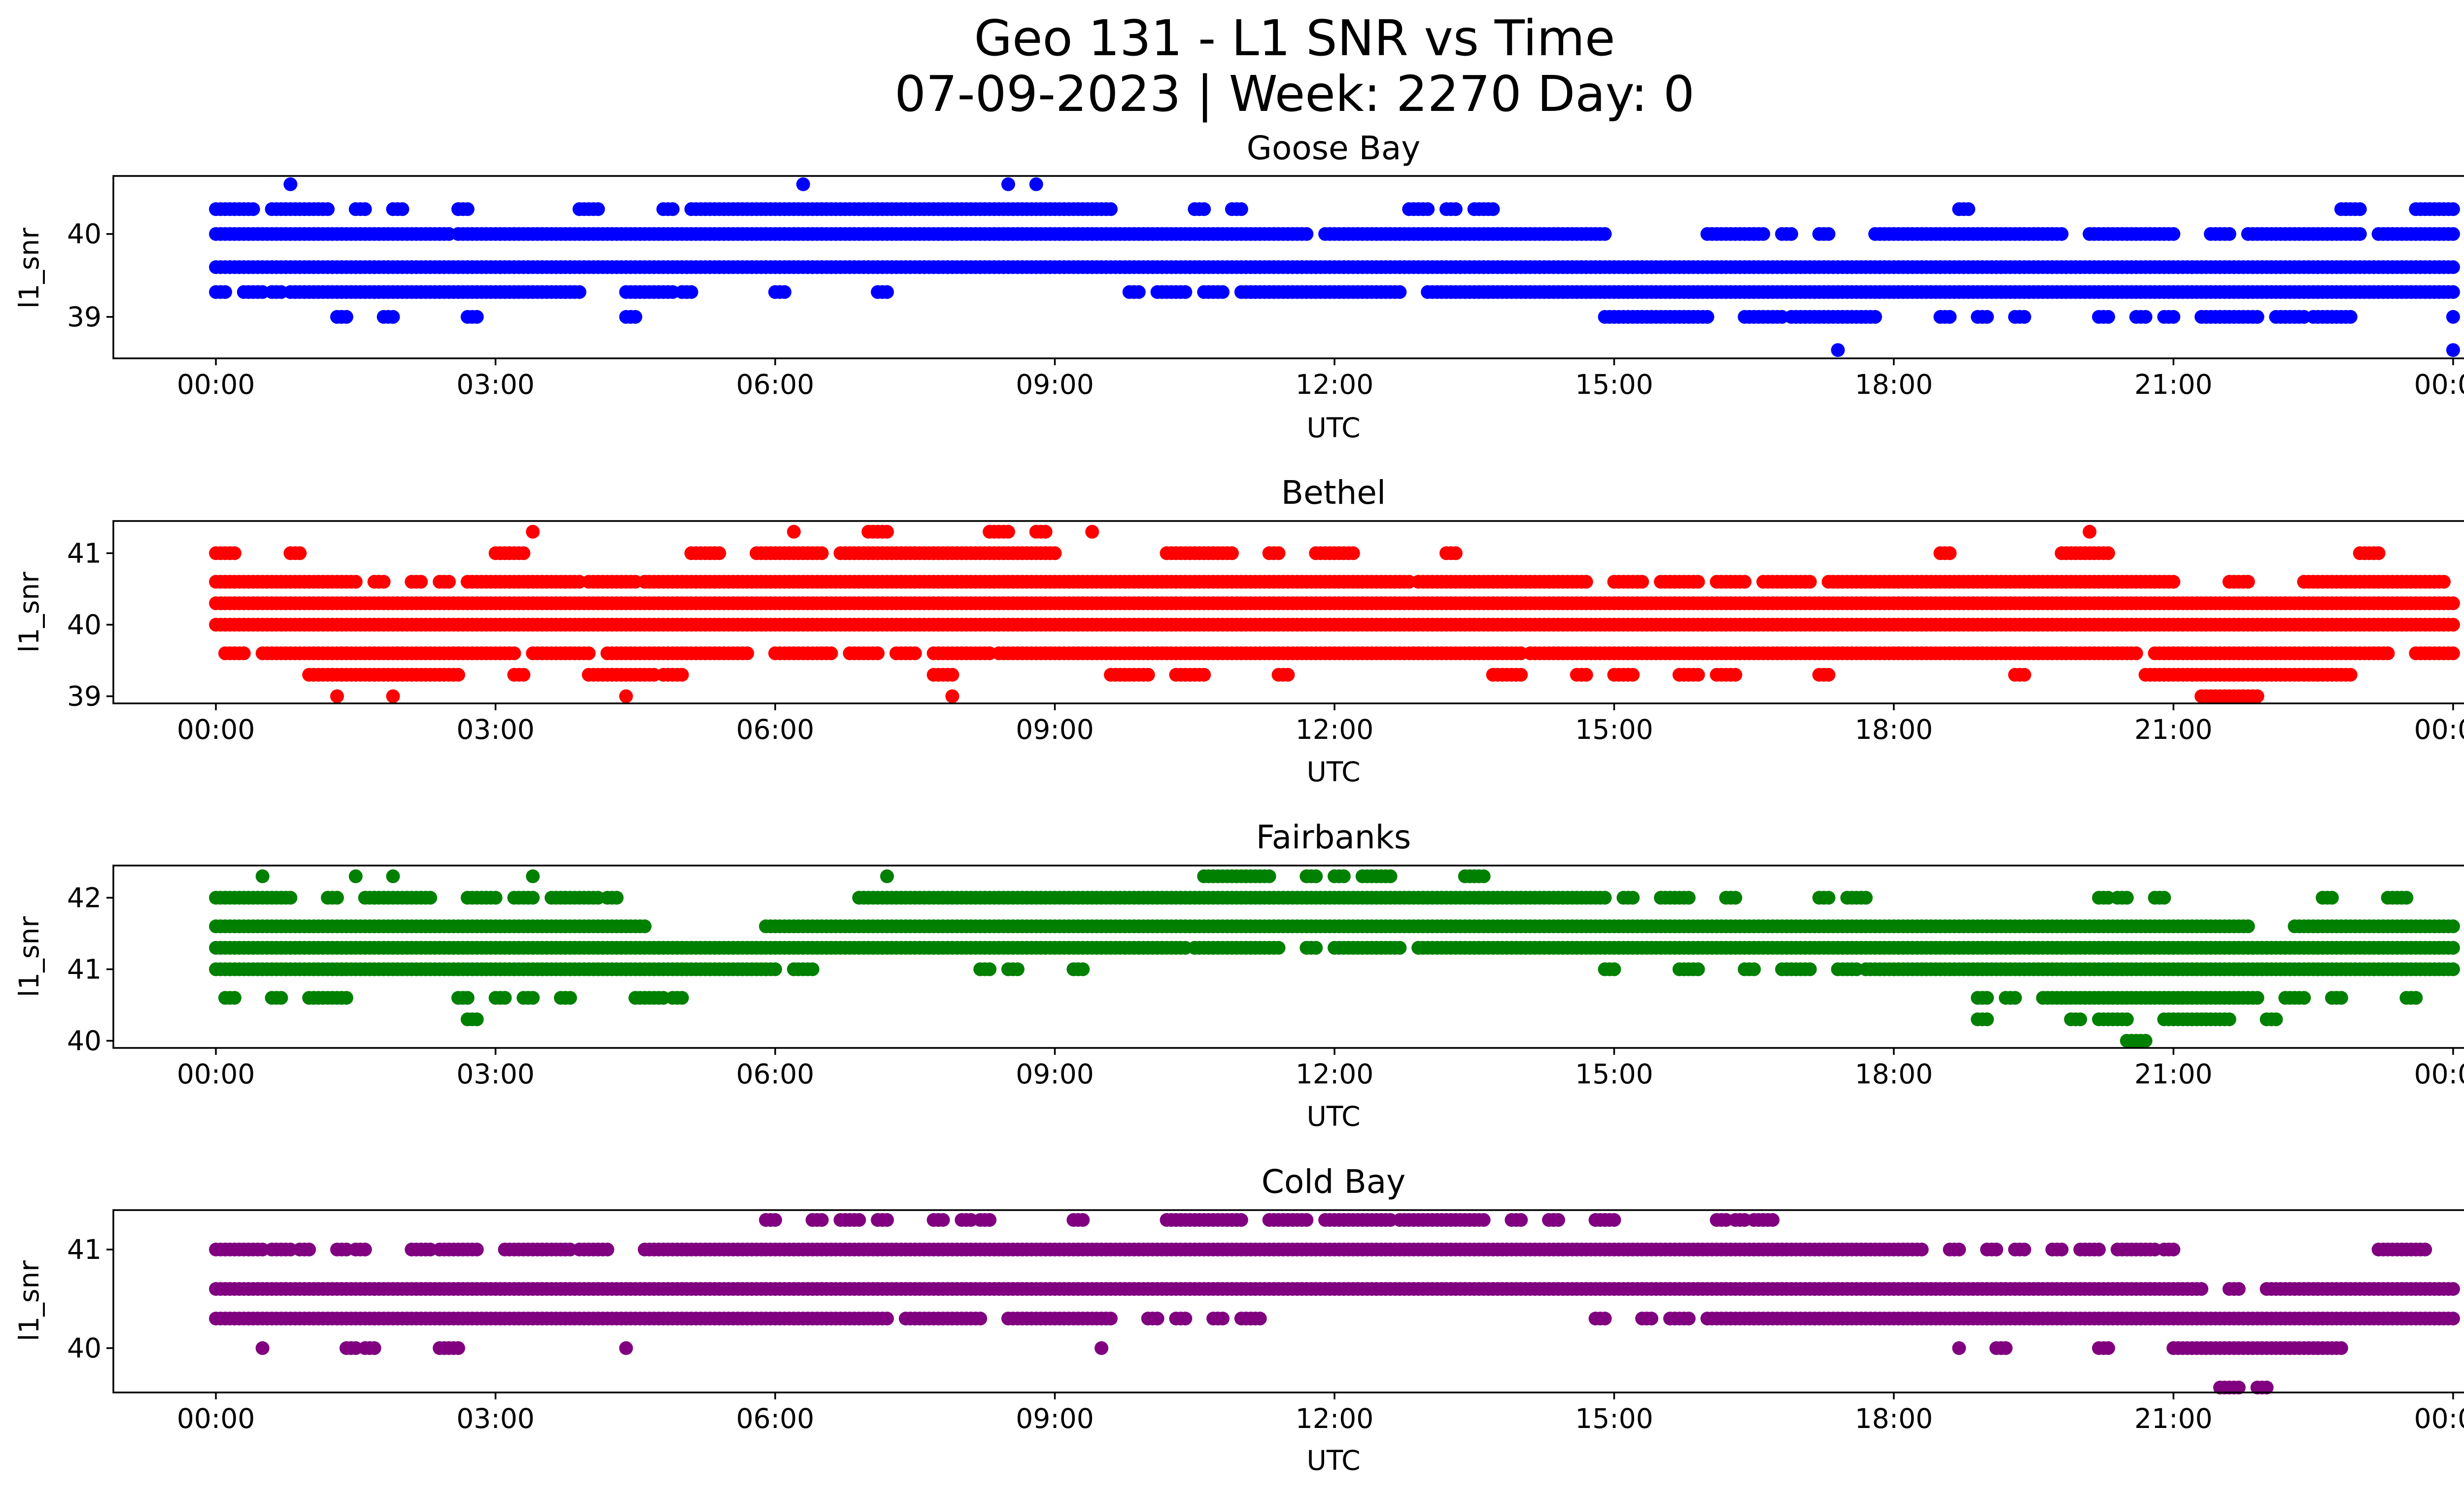 The image size is (2464, 1495). I want to click on x-tick-label: 06:00, so click(775, 729).